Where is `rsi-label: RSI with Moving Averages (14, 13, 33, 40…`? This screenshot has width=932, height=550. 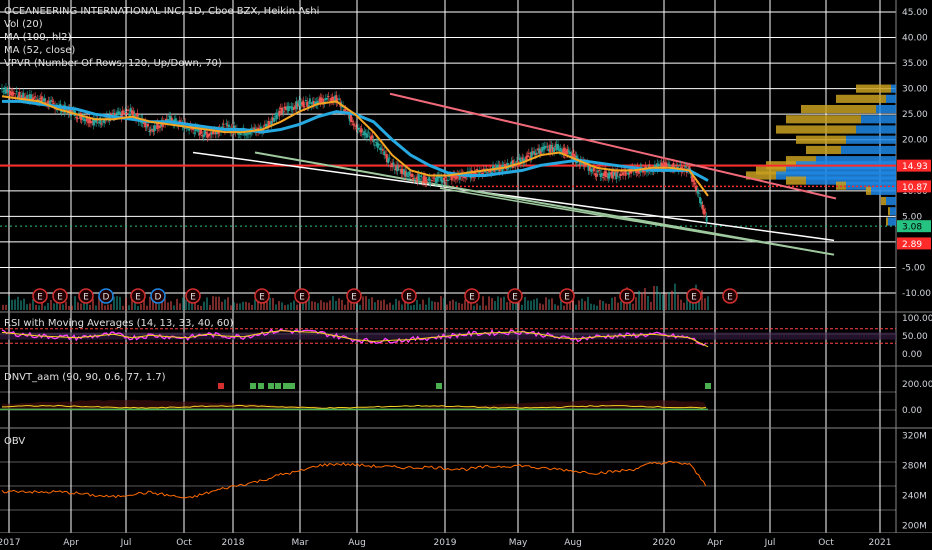
rsi-label: RSI with Moving Averages (14, 13, 33, 40… is located at coordinates (119, 323).